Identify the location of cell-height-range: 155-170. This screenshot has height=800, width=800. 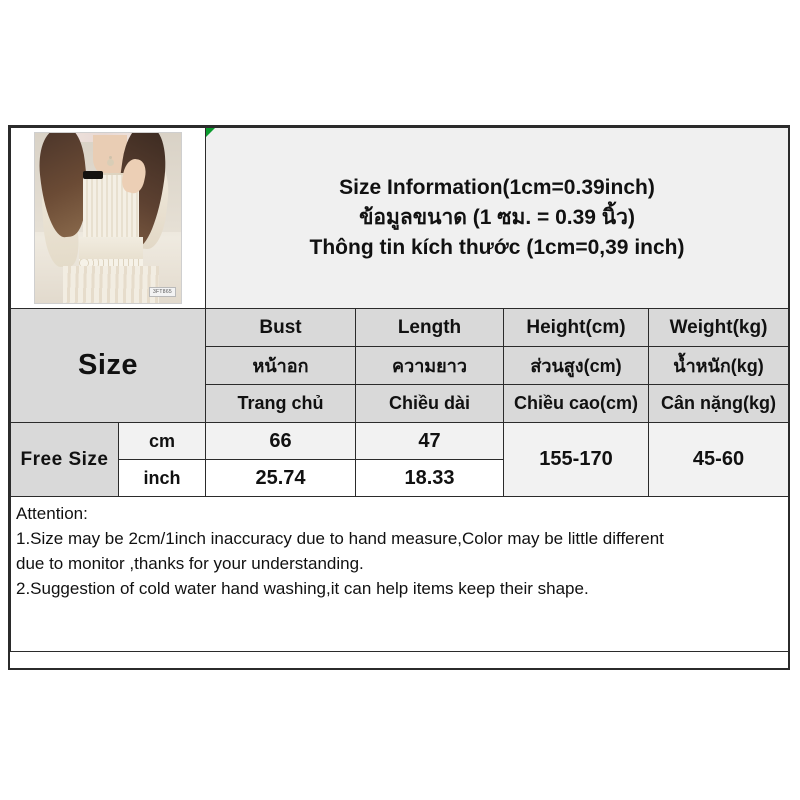
(576, 459).